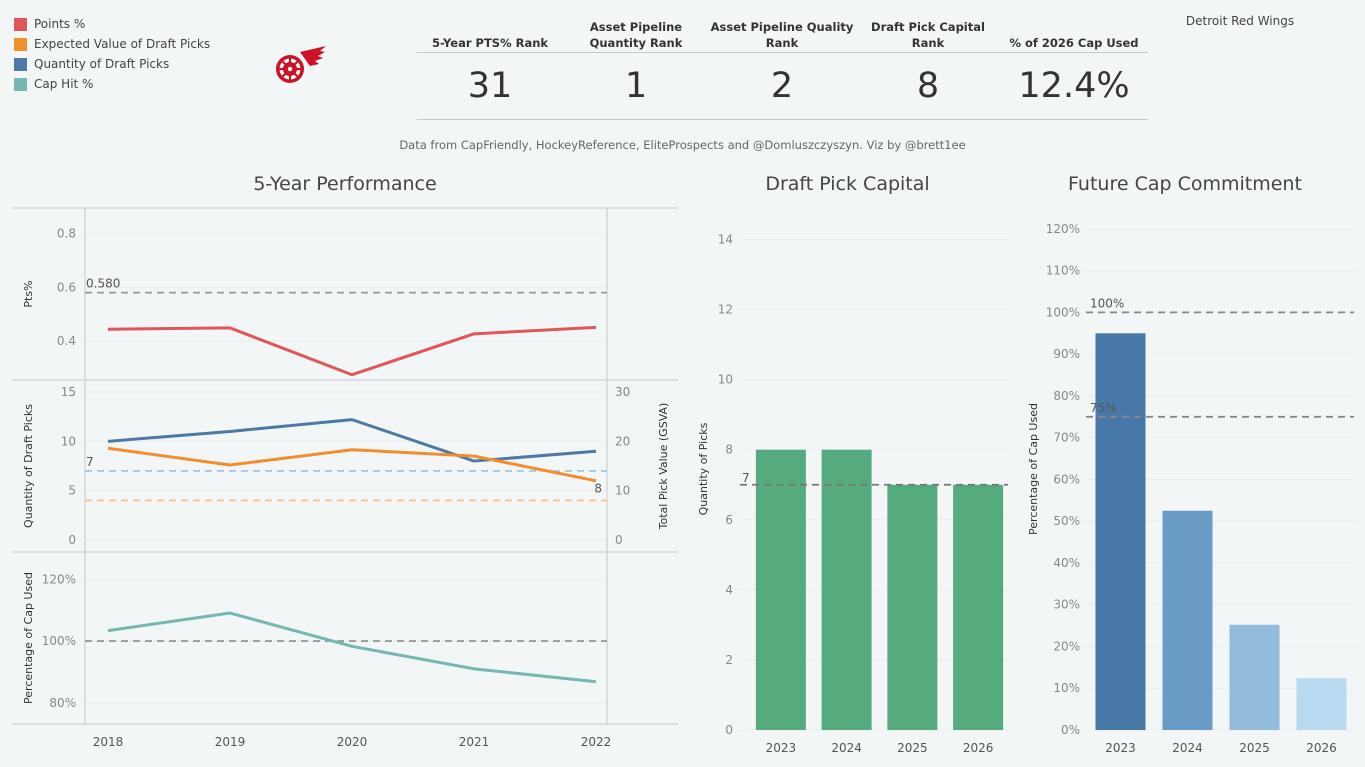 This screenshot has width=1365, height=767. What do you see at coordinates (703, 468) in the screenshot?
I see `y-axis-label: Quantity of Picks` at bounding box center [703, 468].